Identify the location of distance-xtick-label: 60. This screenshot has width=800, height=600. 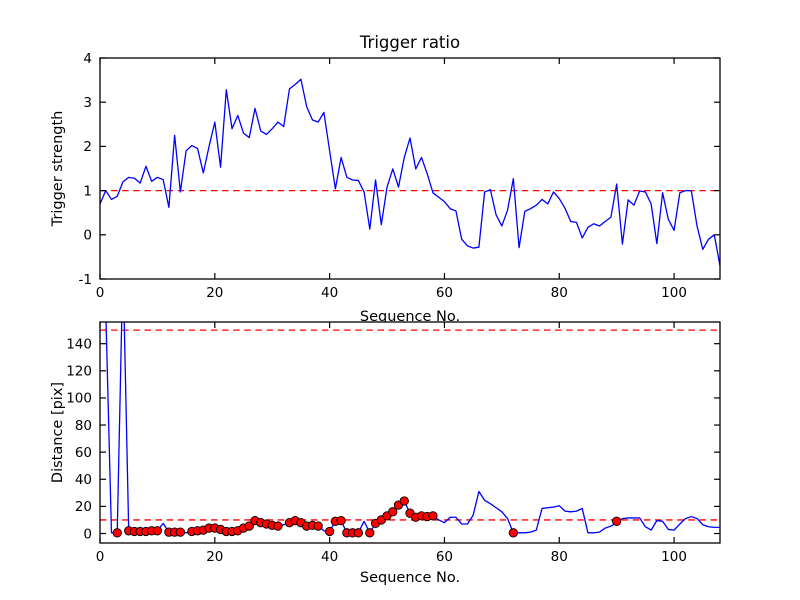
(444, 557).